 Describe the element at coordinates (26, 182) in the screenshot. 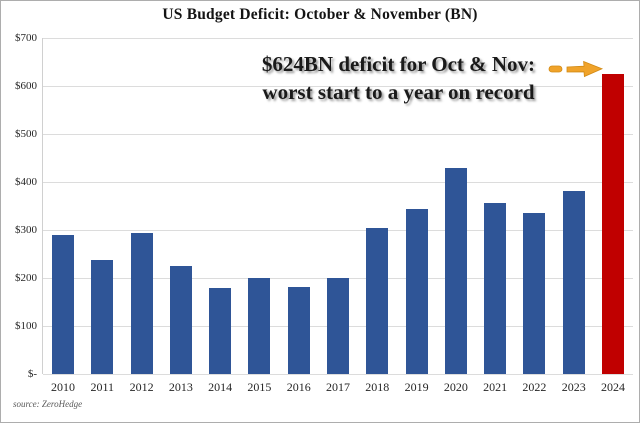

I see `y-tick-label: $400` at that location.